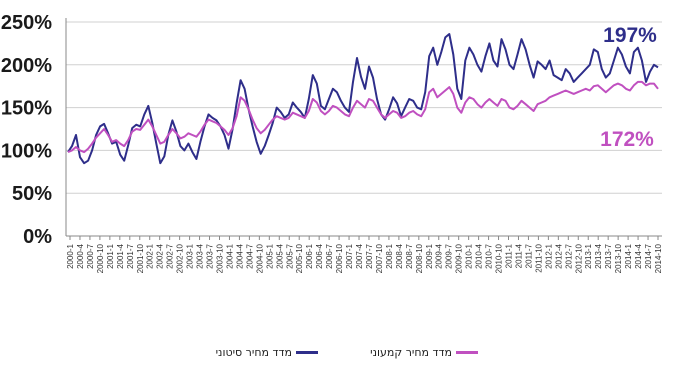  What do you see at coordinates (37, 237) in the screenshot?
I see `y-tick-label: 0%` at bounding box center [37, 237].